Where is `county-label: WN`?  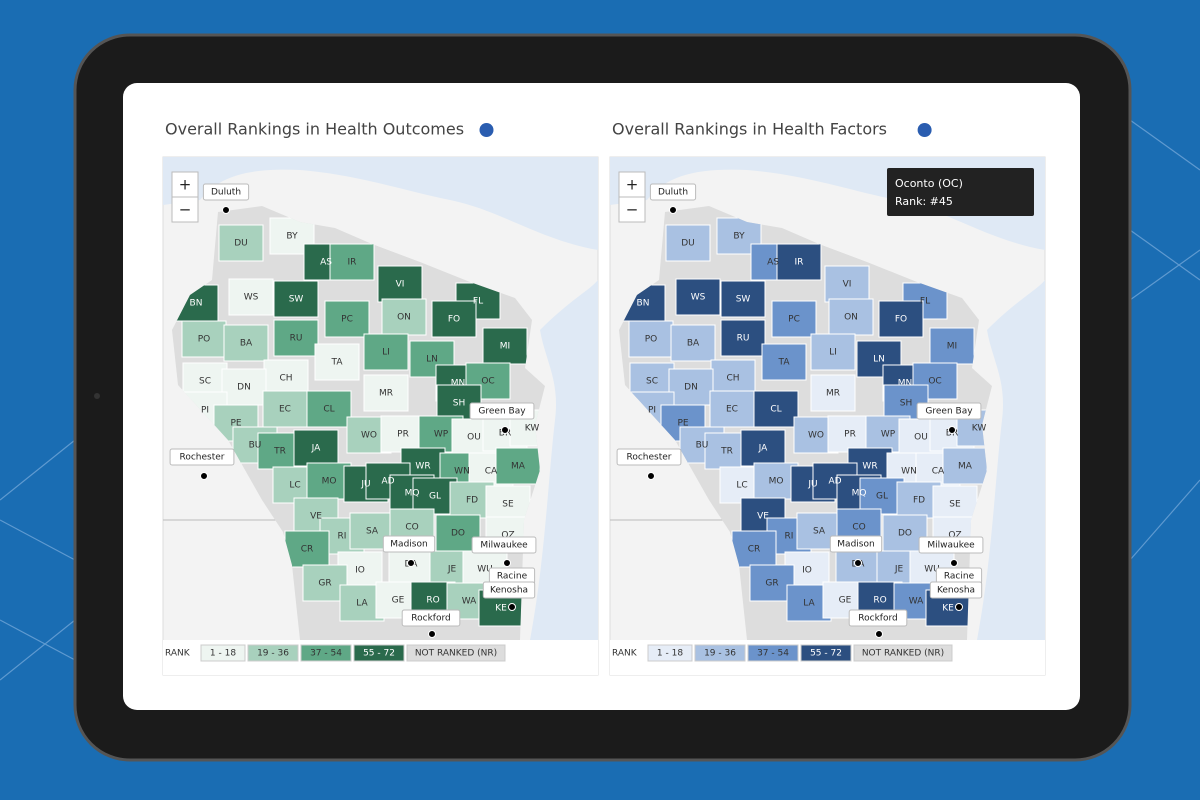 county-label: WN is located at coordinates (462, 472).